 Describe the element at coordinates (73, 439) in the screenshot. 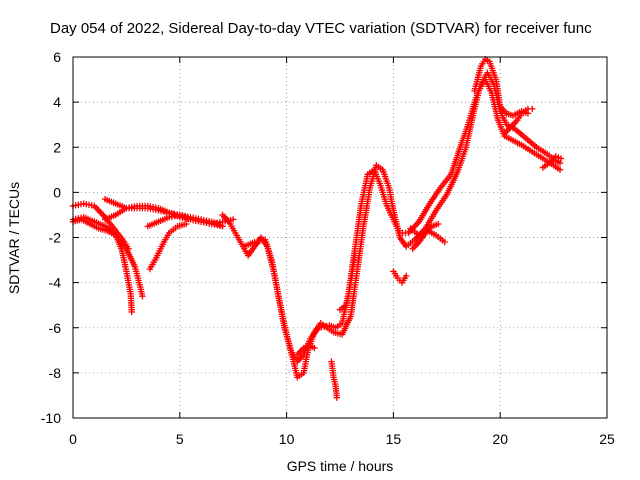

I see `x-tick-label: 0` at that location.